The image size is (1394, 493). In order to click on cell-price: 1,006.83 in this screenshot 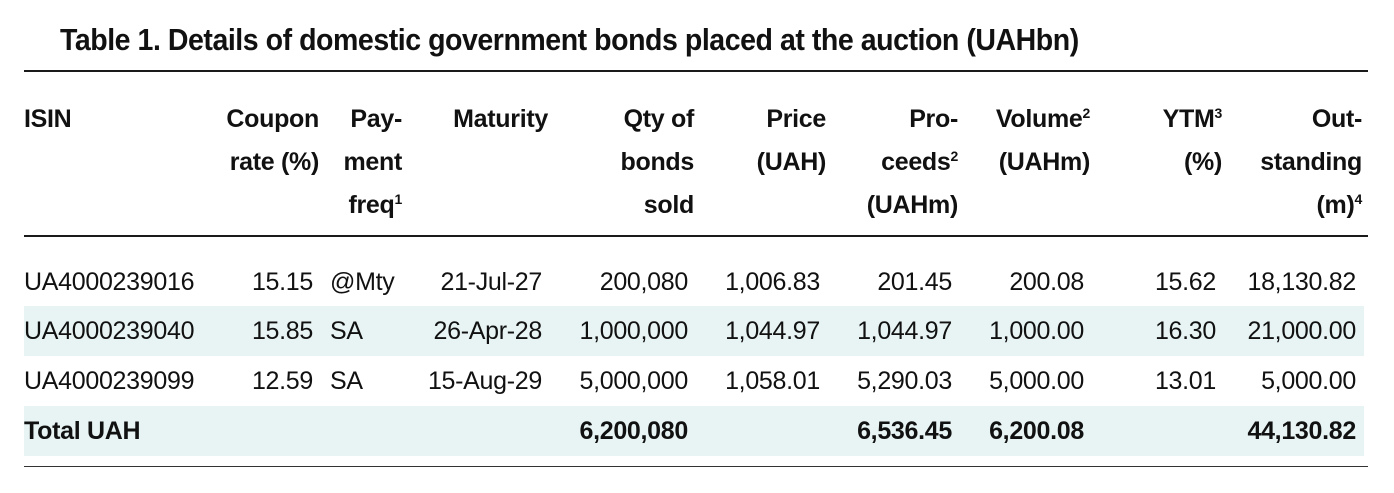, I will do `click(772, 282)`.